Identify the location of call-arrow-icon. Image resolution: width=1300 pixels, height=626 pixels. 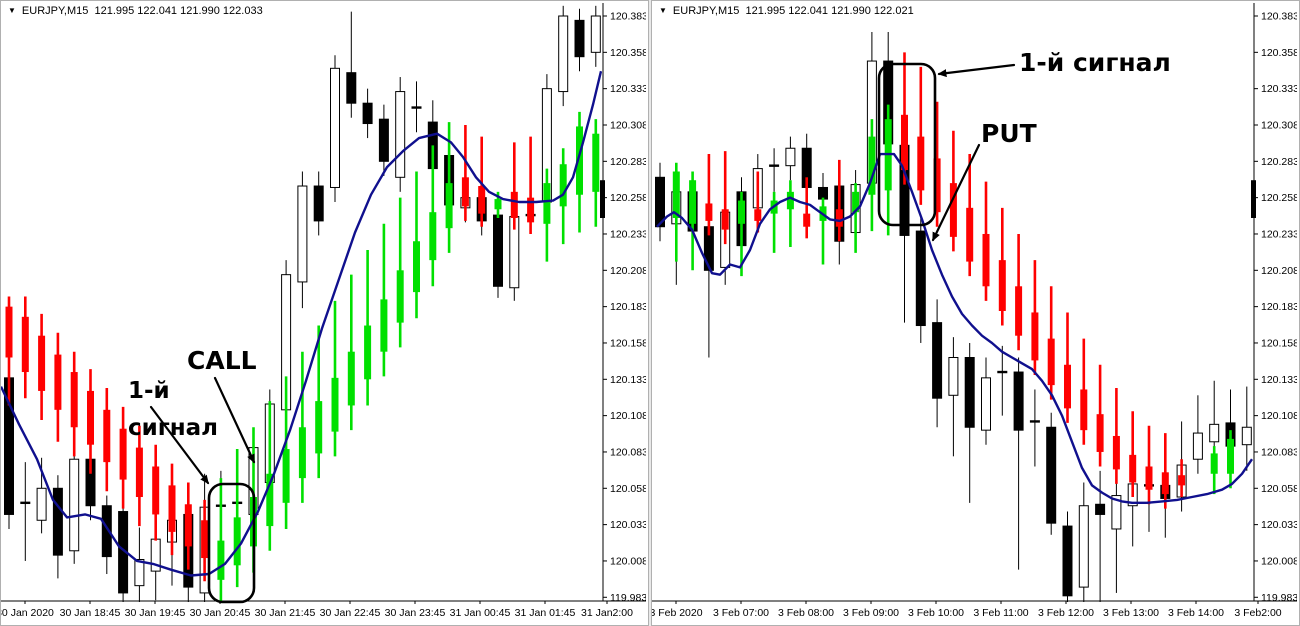
(234, 420).